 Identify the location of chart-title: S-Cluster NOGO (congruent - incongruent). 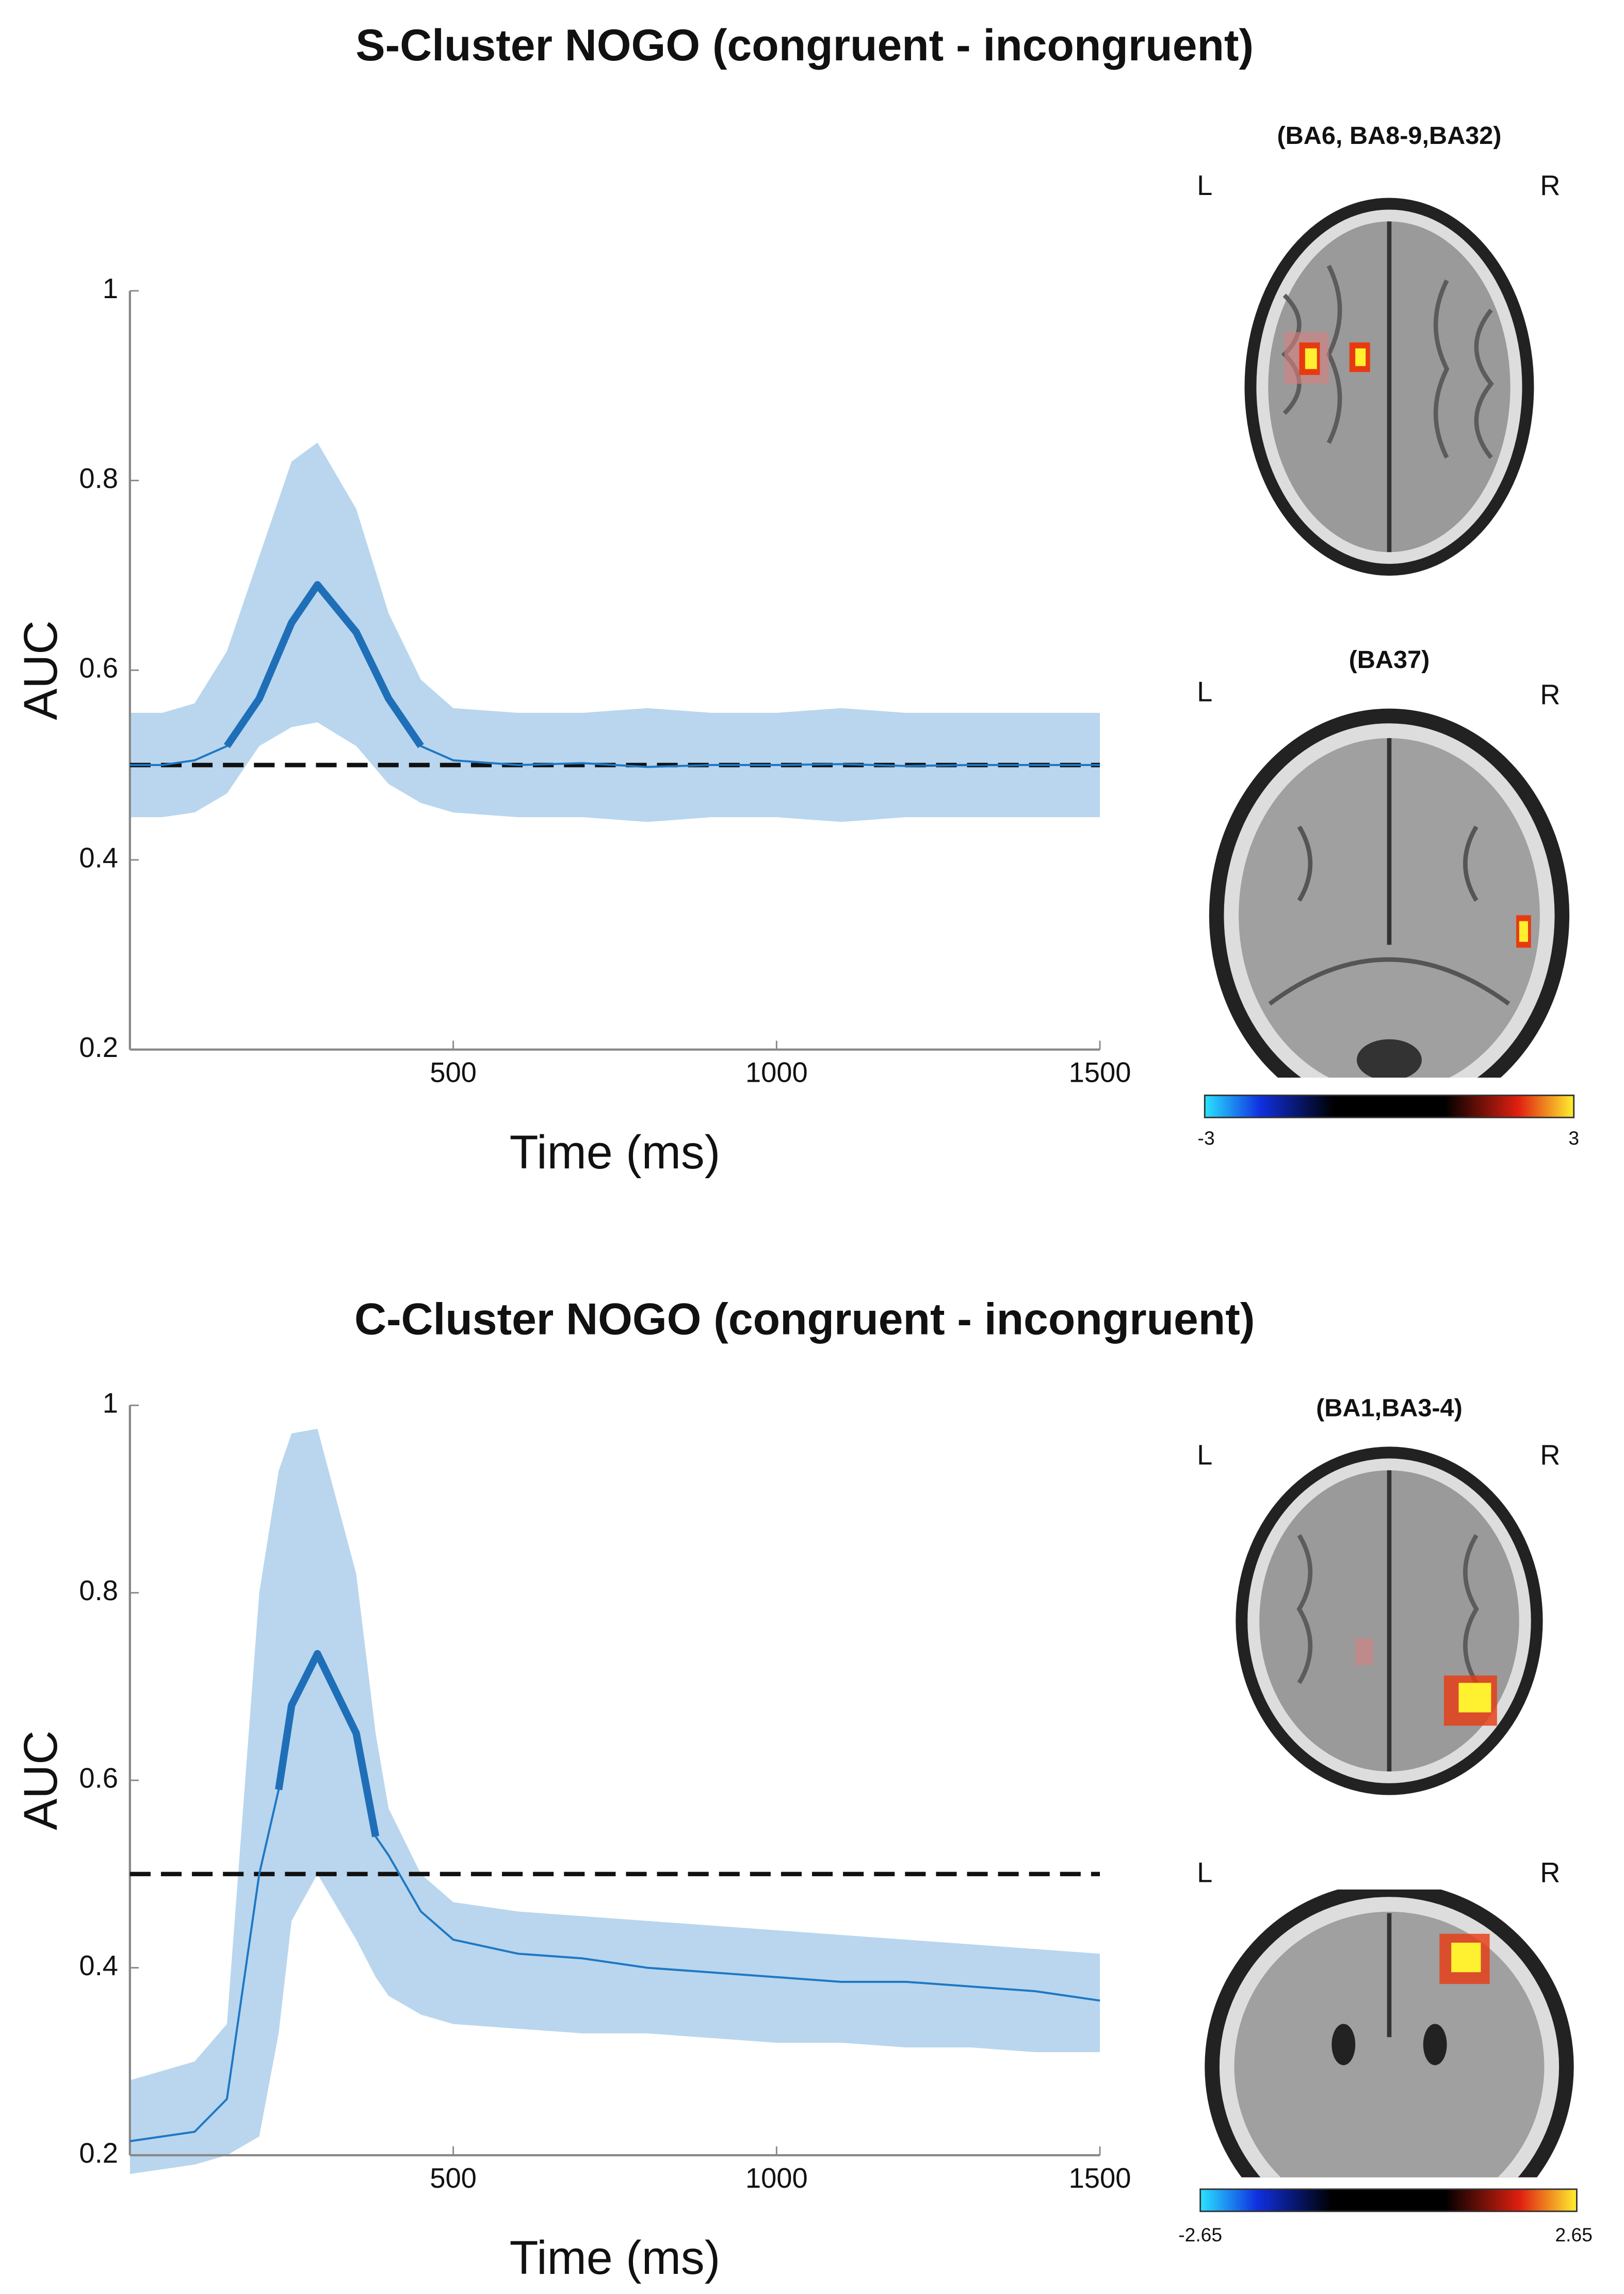
(804, 45).